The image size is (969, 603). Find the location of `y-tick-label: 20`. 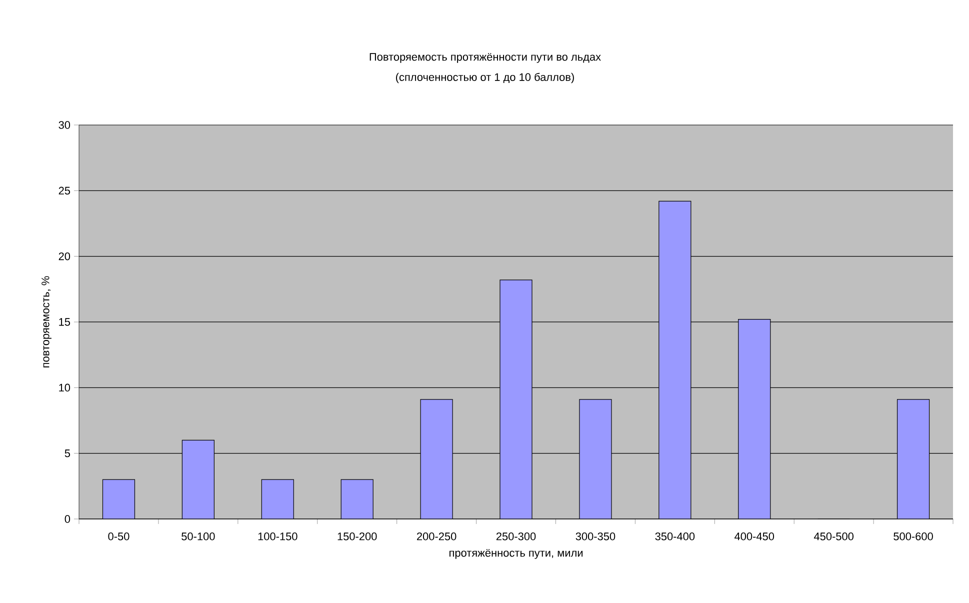

y-tick-label: 20 is located at coordinates (64, 256).